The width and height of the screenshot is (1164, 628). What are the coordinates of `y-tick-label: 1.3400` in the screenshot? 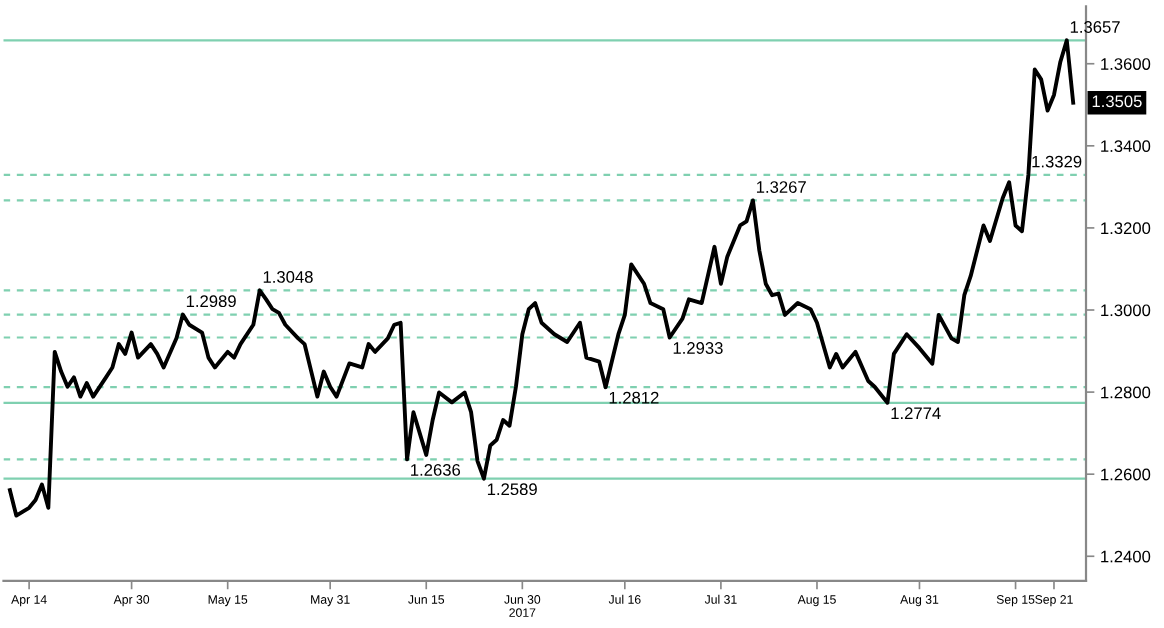 It's located at (1126, 146).